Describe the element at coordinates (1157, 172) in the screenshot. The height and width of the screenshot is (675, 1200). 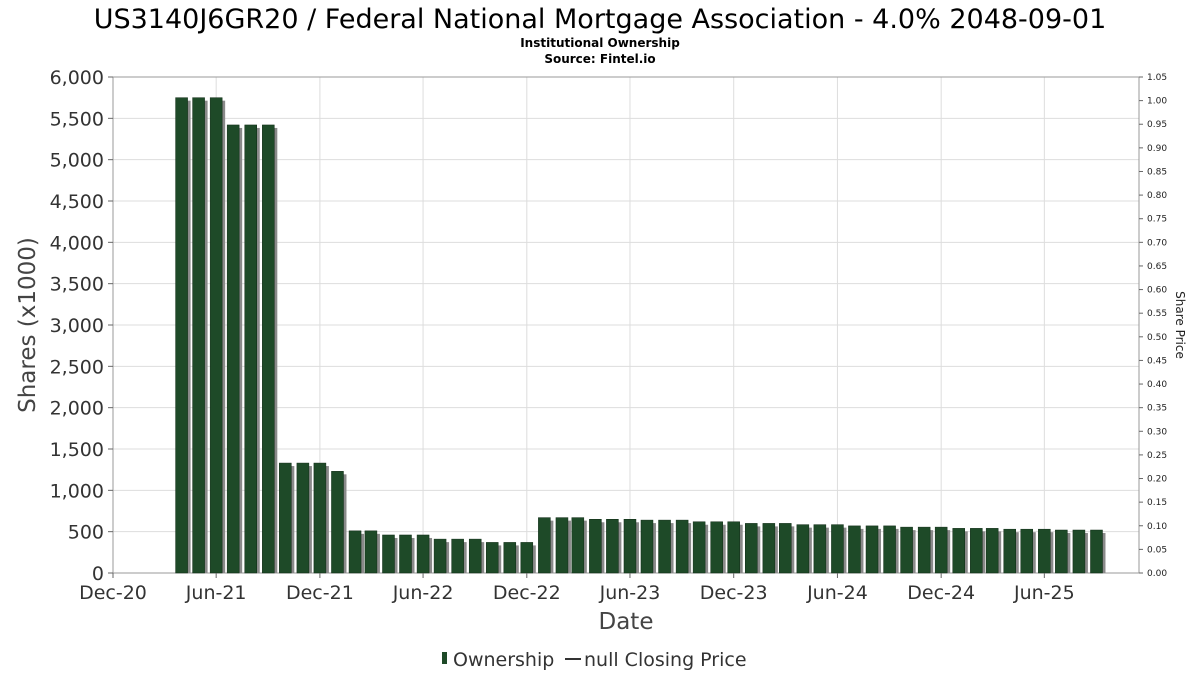
I see `y2-tick-label: 0.85` at that location.